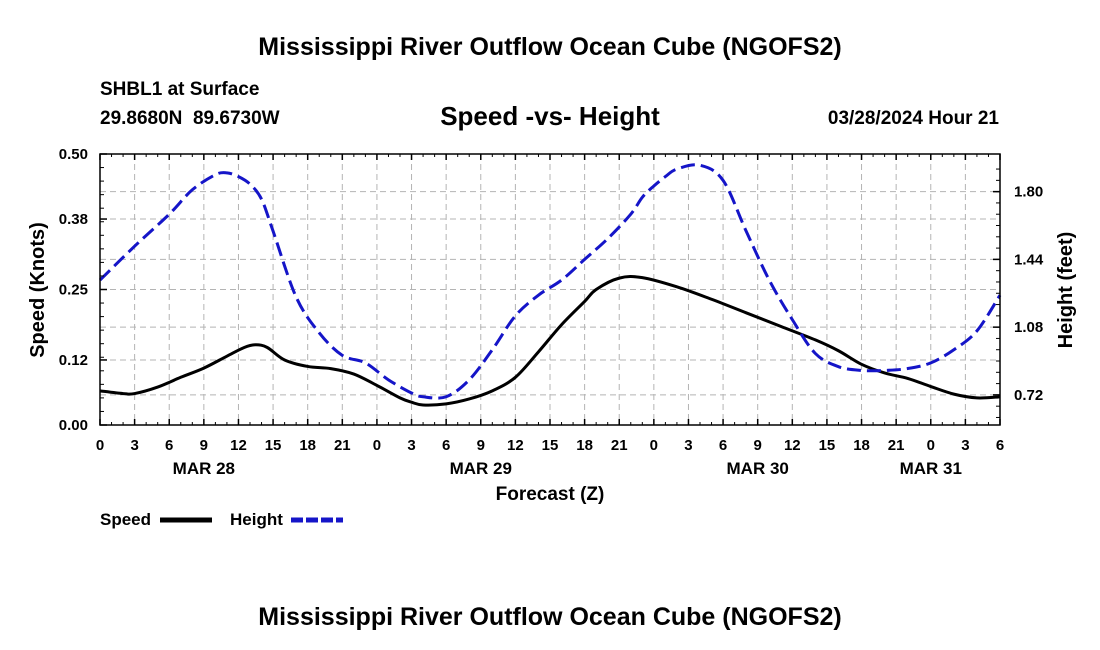  I want to click on y-tick-label: 0.12, so click(73, 360).